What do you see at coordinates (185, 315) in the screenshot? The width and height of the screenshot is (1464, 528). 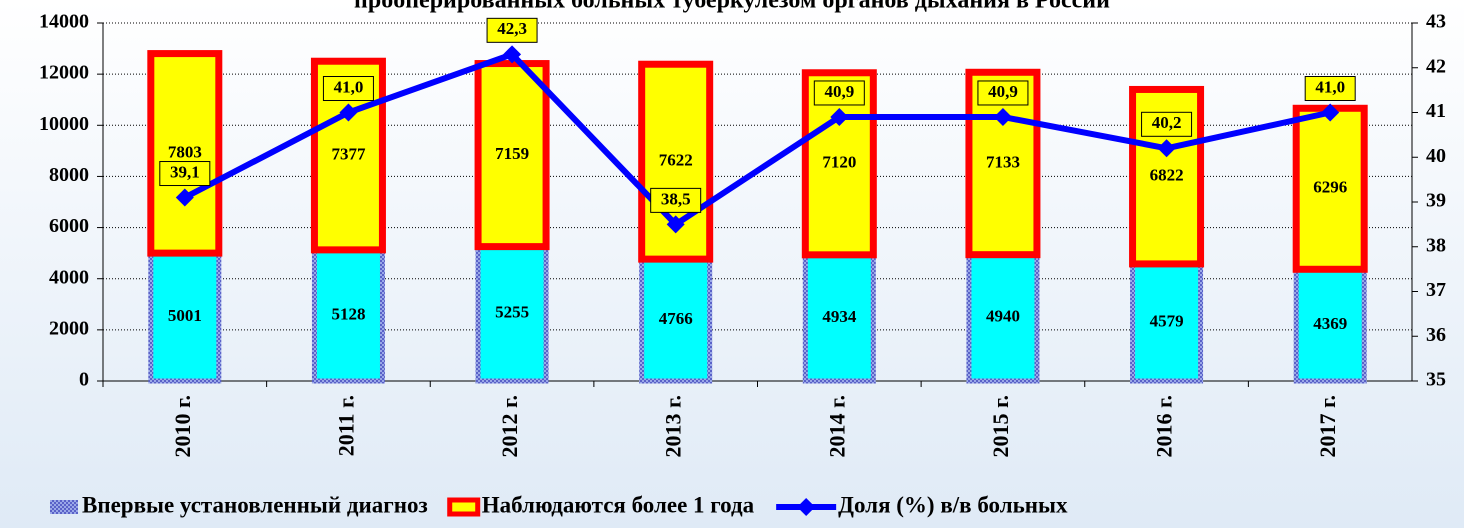 I see `data-label: 5001` at bounding box center [185, 315].